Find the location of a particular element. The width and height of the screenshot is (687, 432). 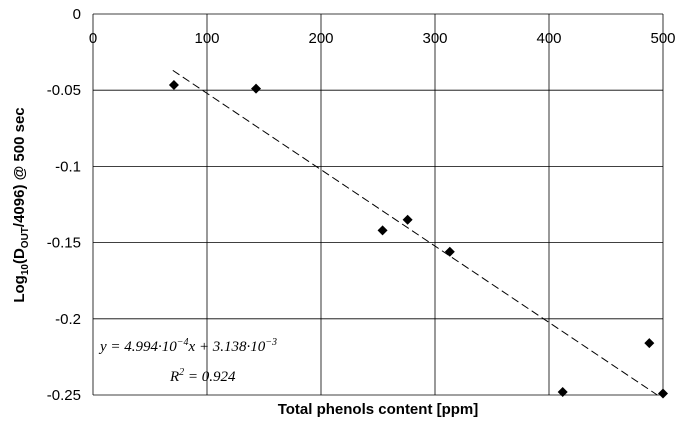

y-tick-label: -0.05 is located at coordinates (64, 90).